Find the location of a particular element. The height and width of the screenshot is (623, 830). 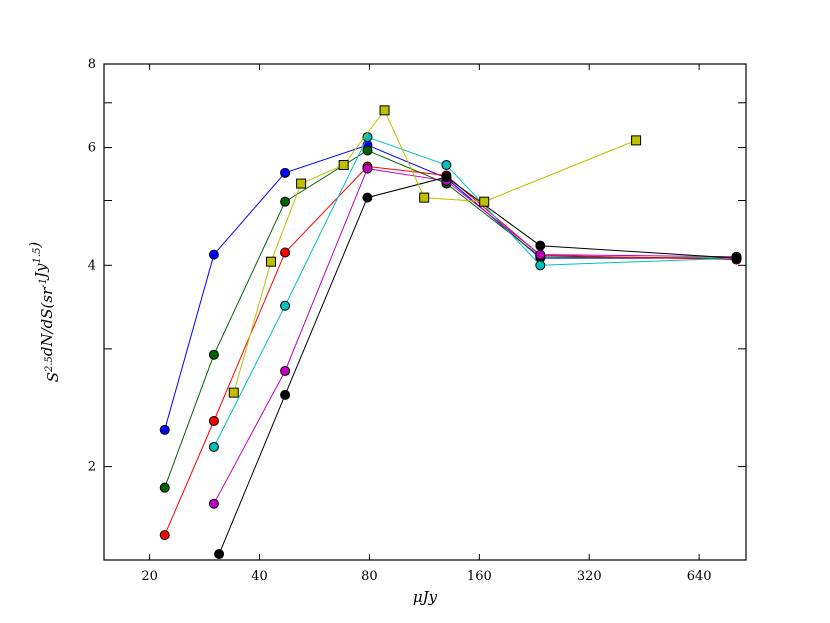

y-axis-title: S2.5dN/dS(sr-1Jy1.5) is located at coordinates (44, 312).